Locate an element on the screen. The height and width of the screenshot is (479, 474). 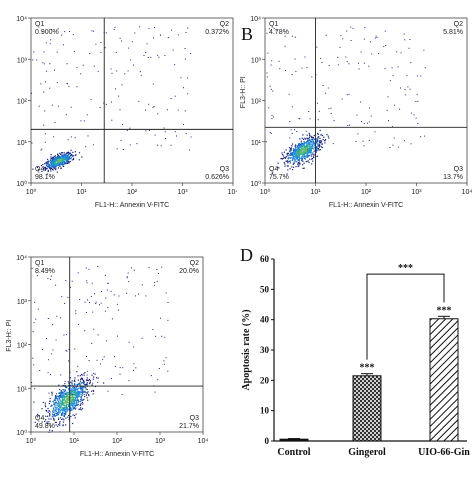
panel-letter: D is located at coordinates (246, 255).